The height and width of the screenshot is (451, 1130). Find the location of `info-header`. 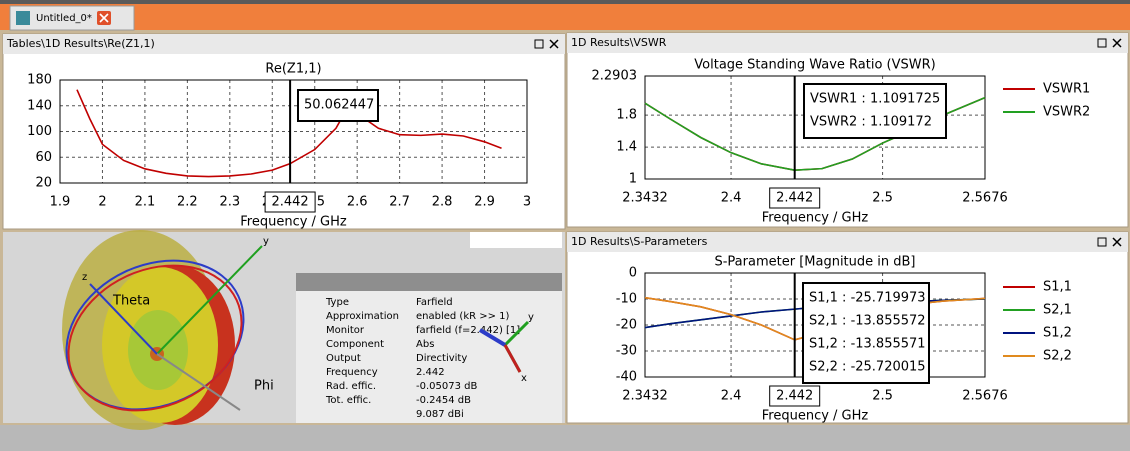

info-header is located at coordinates (429, 282).